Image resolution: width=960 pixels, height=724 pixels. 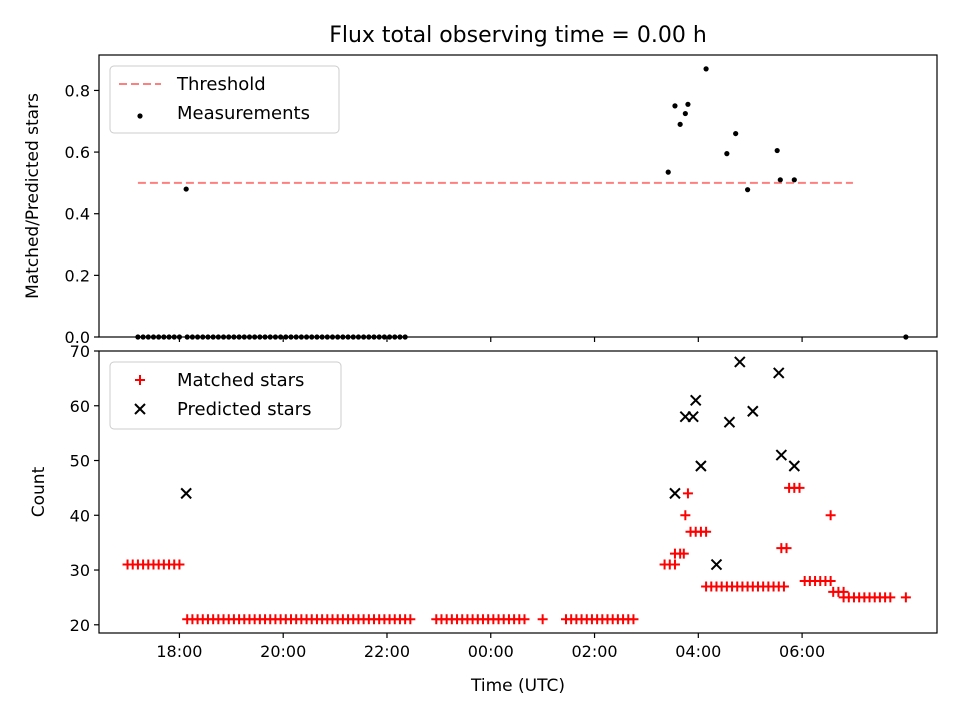 What do you see at coordinates (77, 214) in the screenshot?
I see `y-tick-label: 0.4` at bounding box center [77, 214].